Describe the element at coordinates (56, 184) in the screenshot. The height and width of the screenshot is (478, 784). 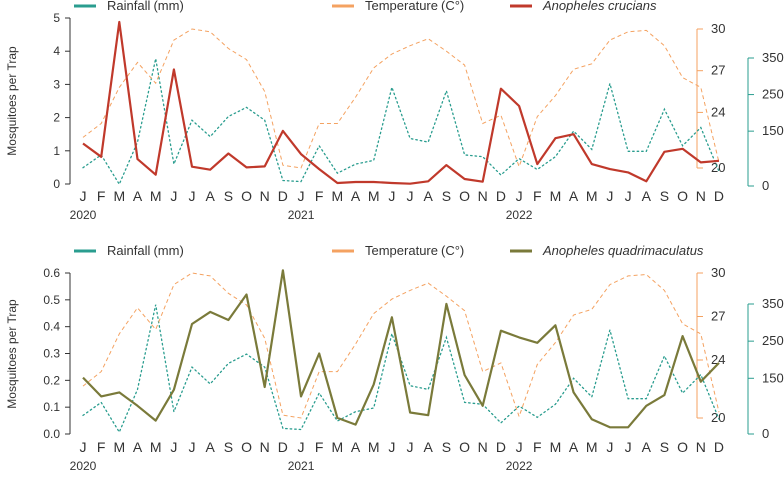
I see `left-axis-tick-label: 0` at that location.